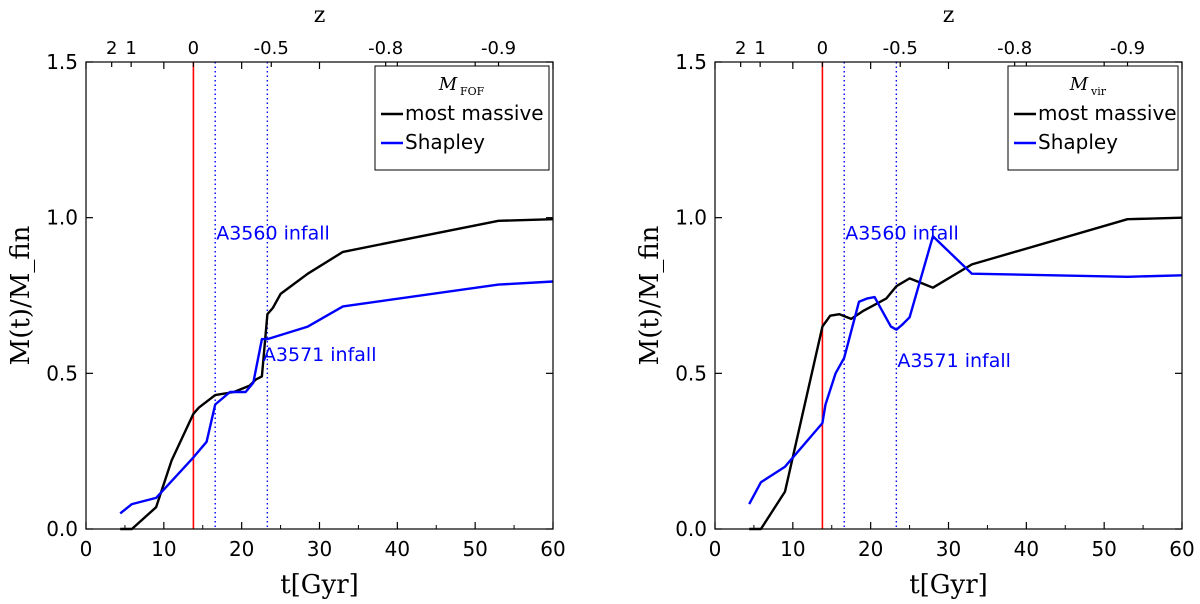 Image resolution: width=1200 pixels, height=604 pixels. What do you see at coordinates (472, 91) in the screenshot?
I see `legend-title-subscript: FOF` at bounding box center [472, 91].